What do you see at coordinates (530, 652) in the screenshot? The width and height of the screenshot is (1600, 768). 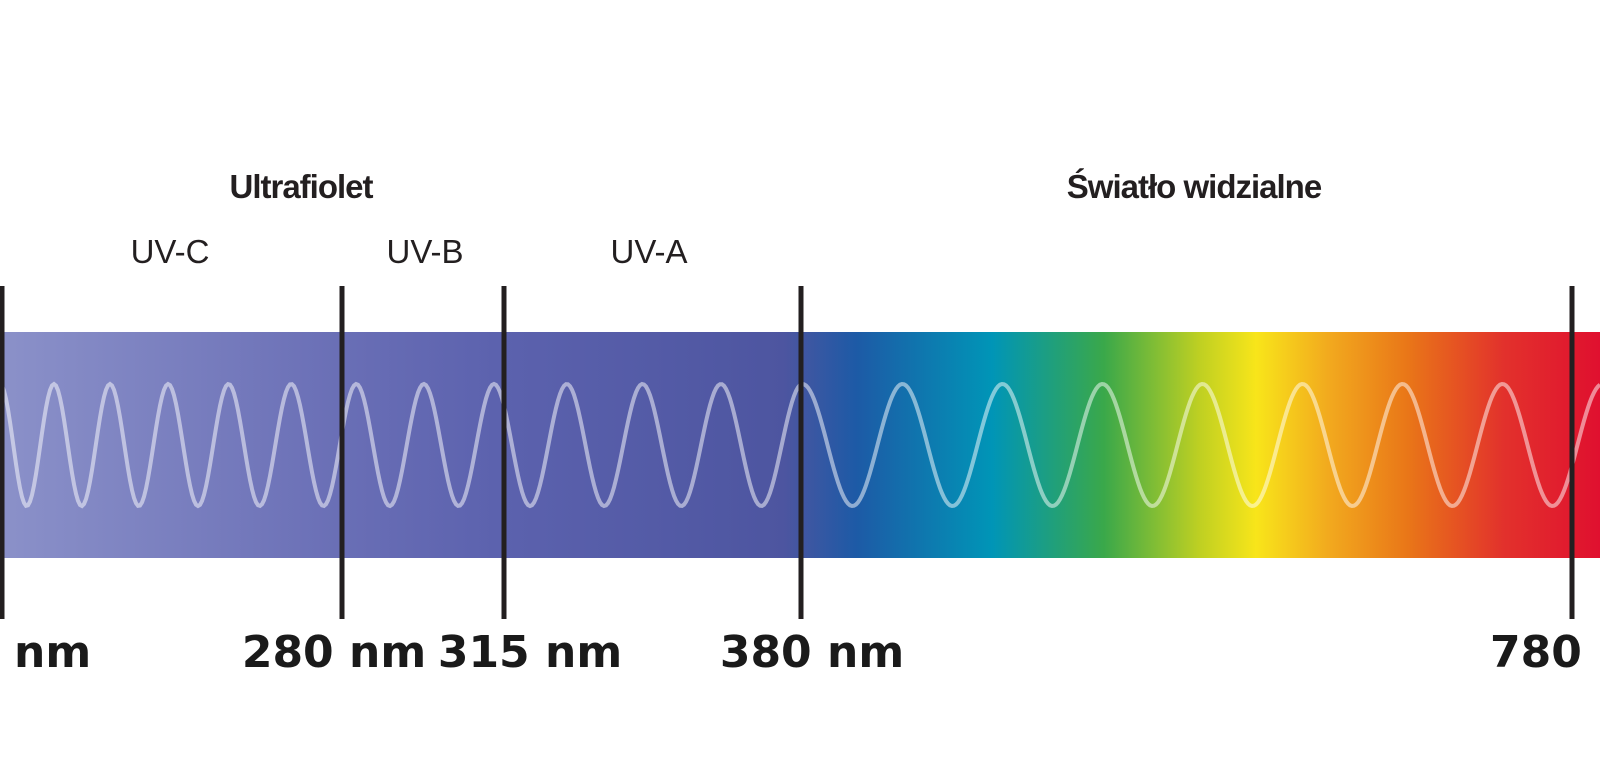 I see `boundary-label: 315 nm` at bounding box center [530, 652].